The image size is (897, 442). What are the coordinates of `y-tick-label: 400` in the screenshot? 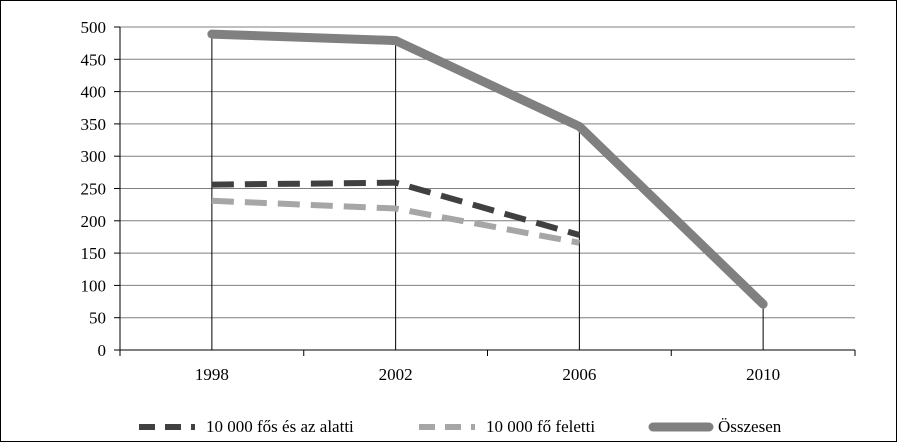 It's located at (94, 92).